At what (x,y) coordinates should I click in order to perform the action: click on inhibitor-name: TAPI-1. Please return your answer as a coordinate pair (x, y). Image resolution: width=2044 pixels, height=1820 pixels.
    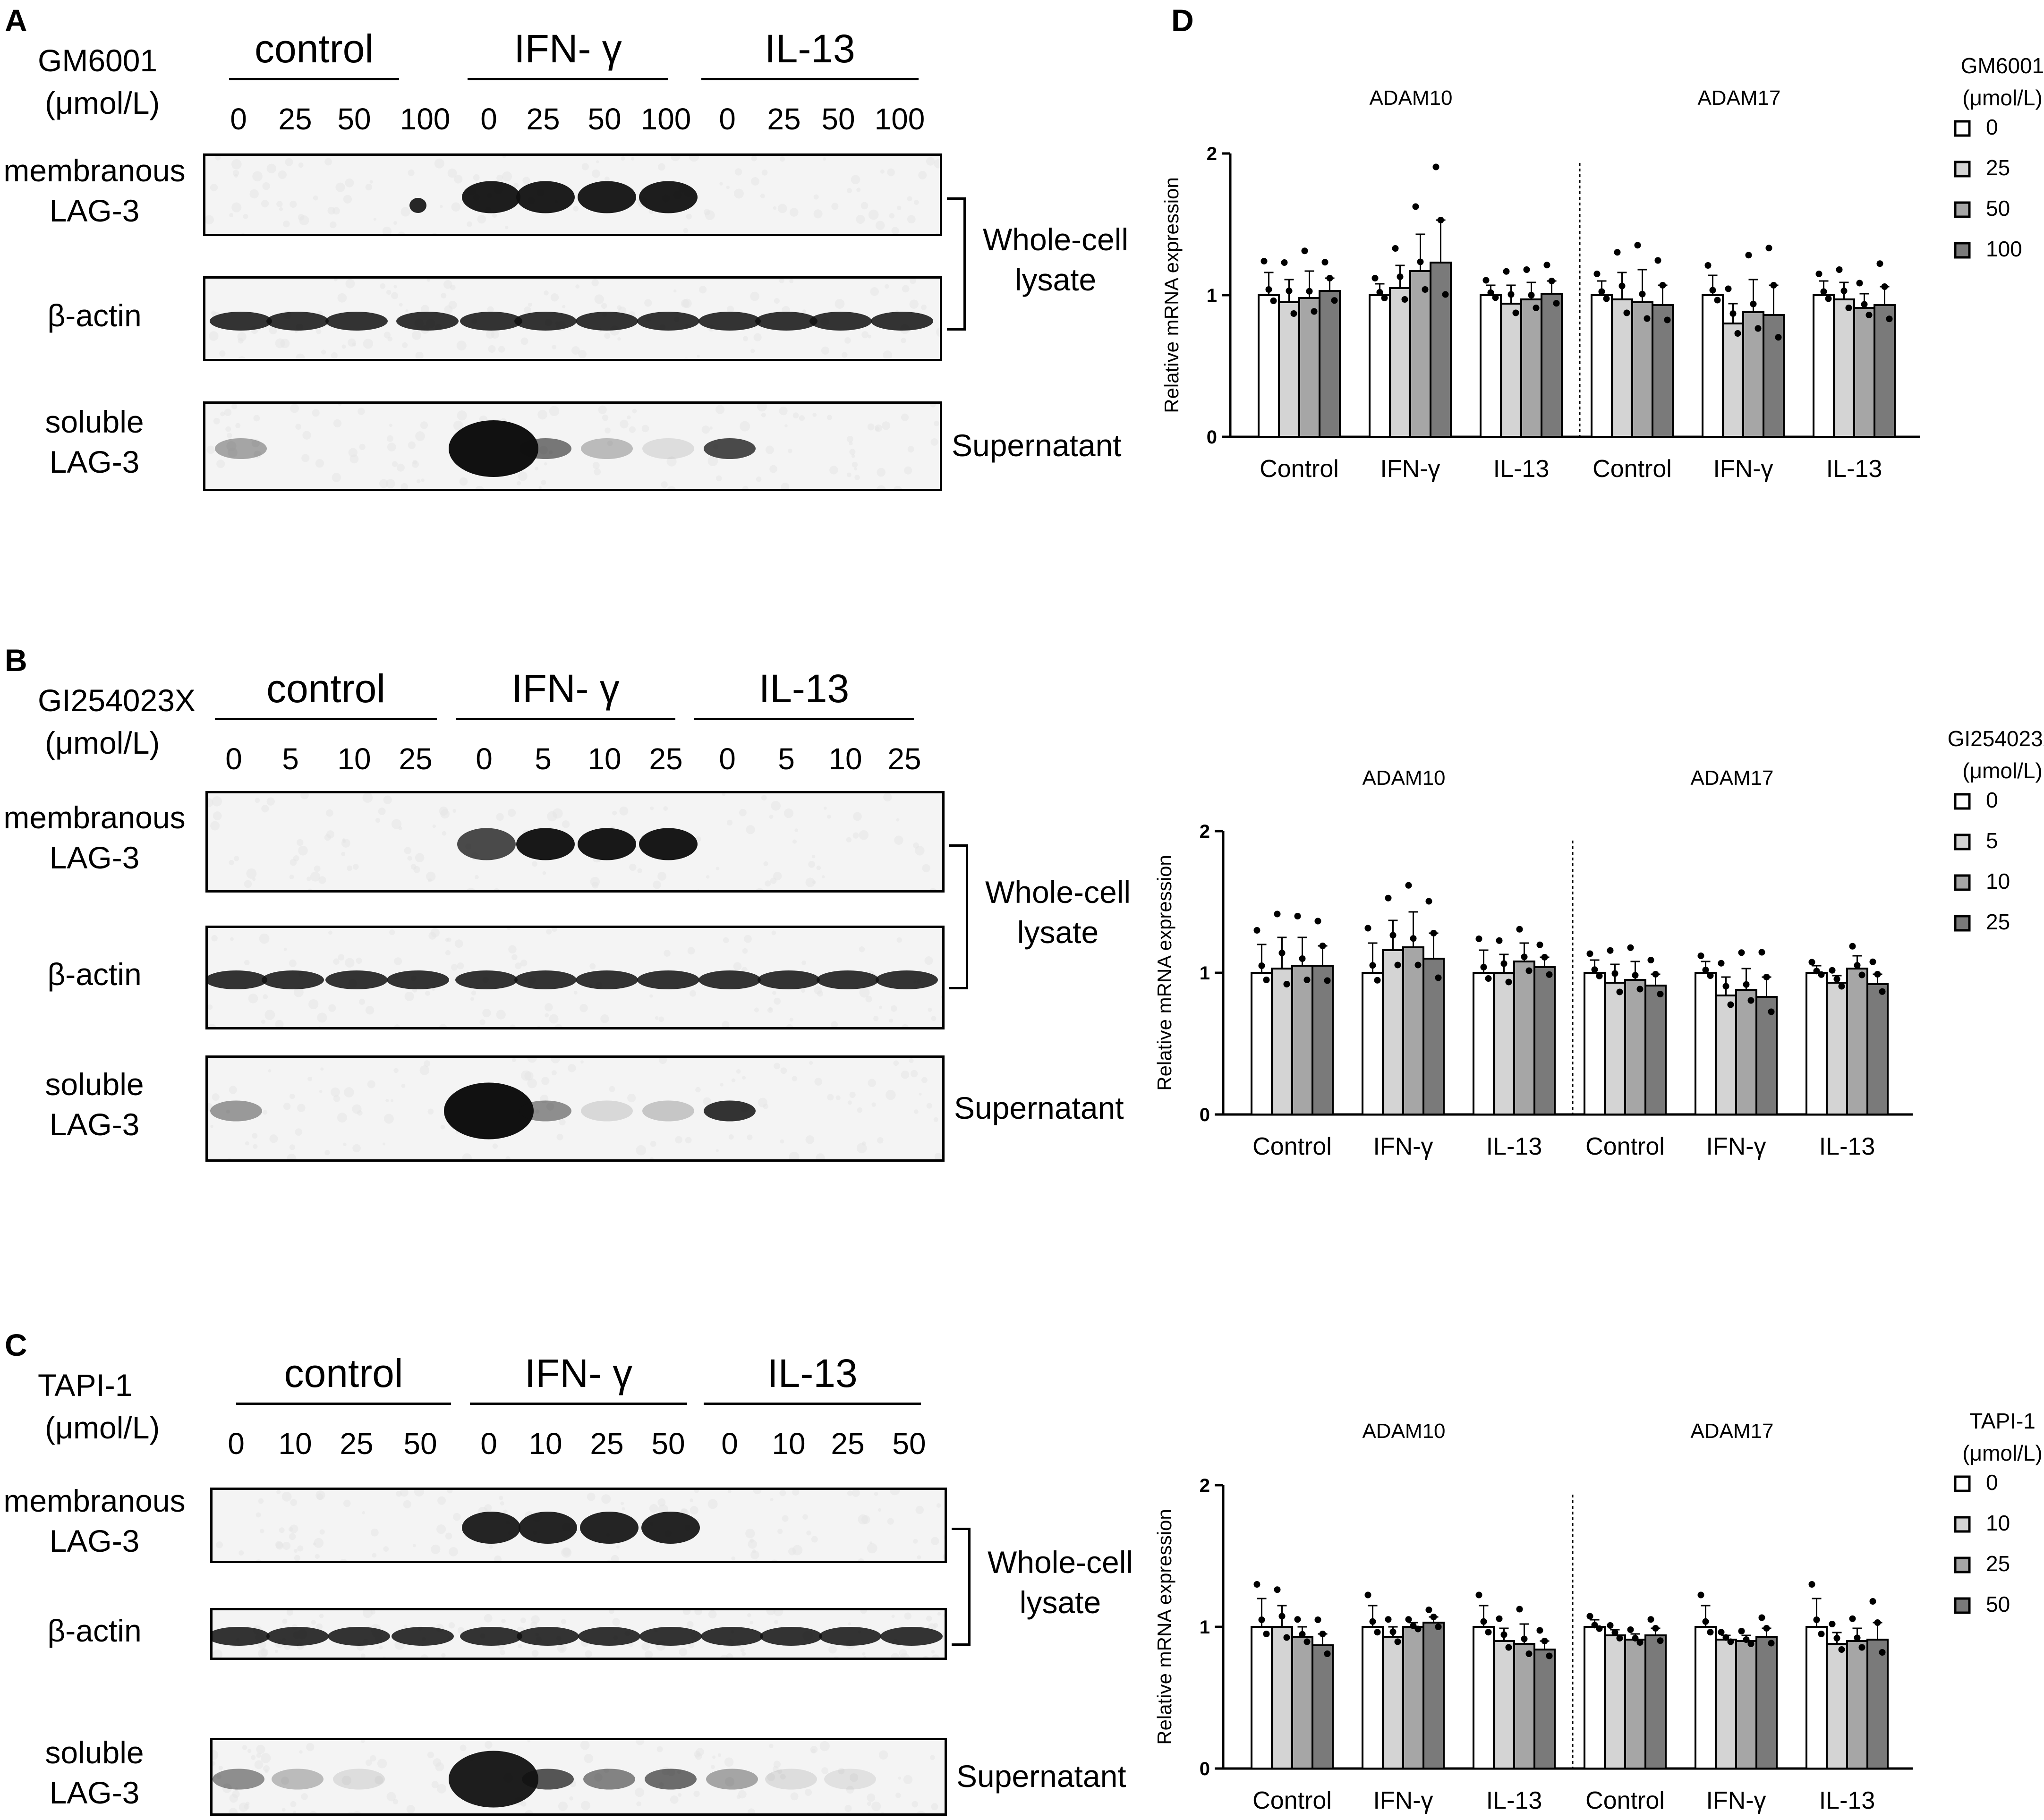
    Looking at the image, I should click on (86, 1385).